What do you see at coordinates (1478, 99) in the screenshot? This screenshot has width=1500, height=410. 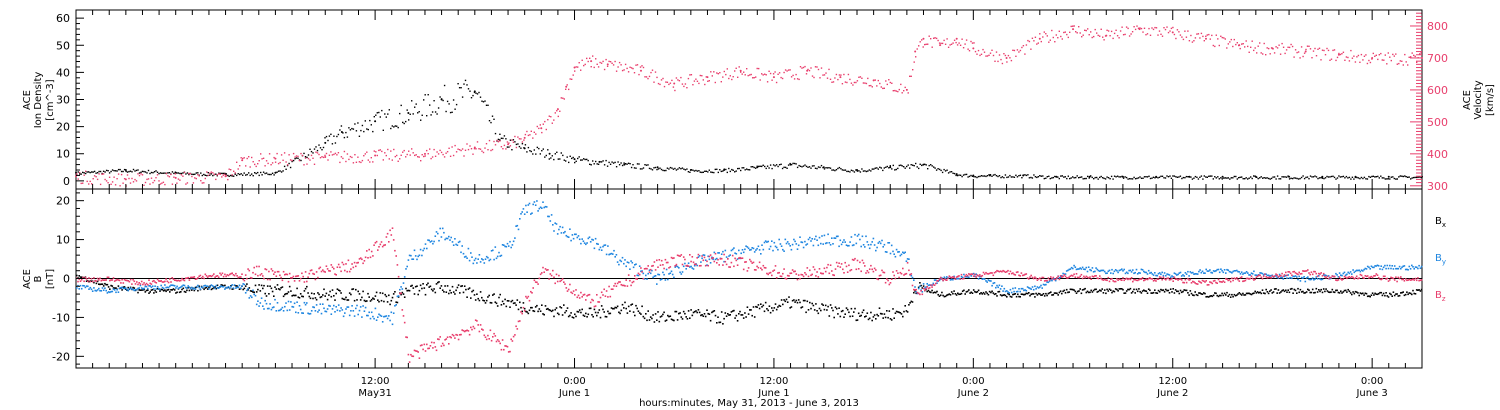 I see `velocity-label-line-2: Velocity` at bounding box center [1478, 99].